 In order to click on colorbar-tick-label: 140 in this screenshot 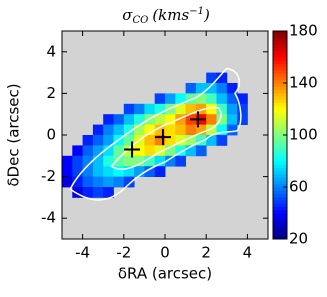, I will do `click(303, 83)`.